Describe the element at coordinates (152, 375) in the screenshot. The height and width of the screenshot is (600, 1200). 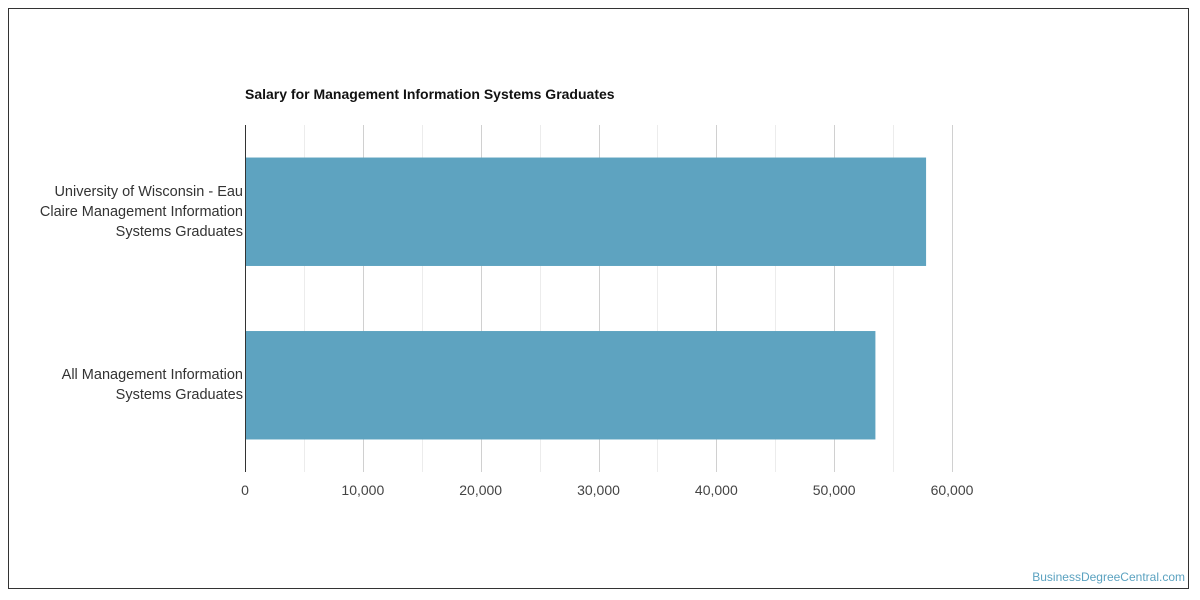
I see `category-label-line: All Management Information` at that location.